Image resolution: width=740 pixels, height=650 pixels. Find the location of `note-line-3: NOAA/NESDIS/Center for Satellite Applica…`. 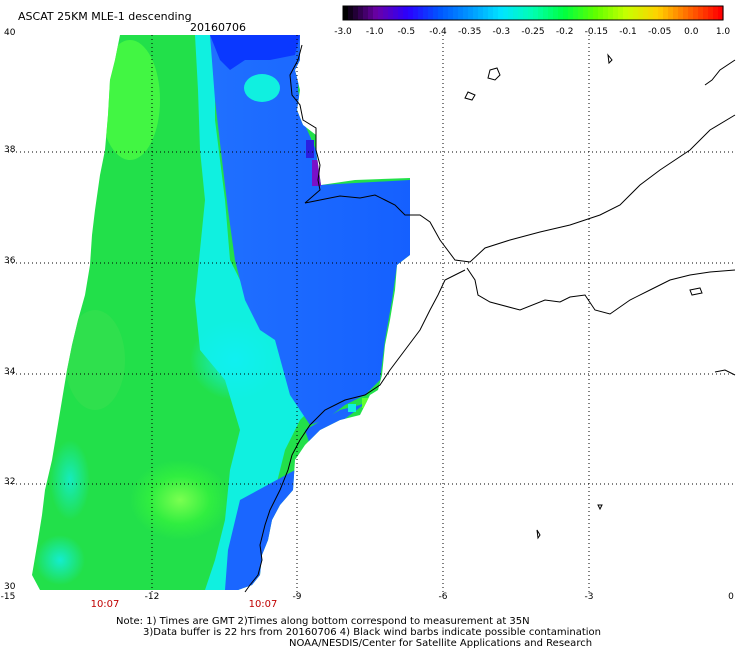

note-line-3: NOAA/NESDIS/Center for Satellite Applica… is located at coordinates (441, 643).